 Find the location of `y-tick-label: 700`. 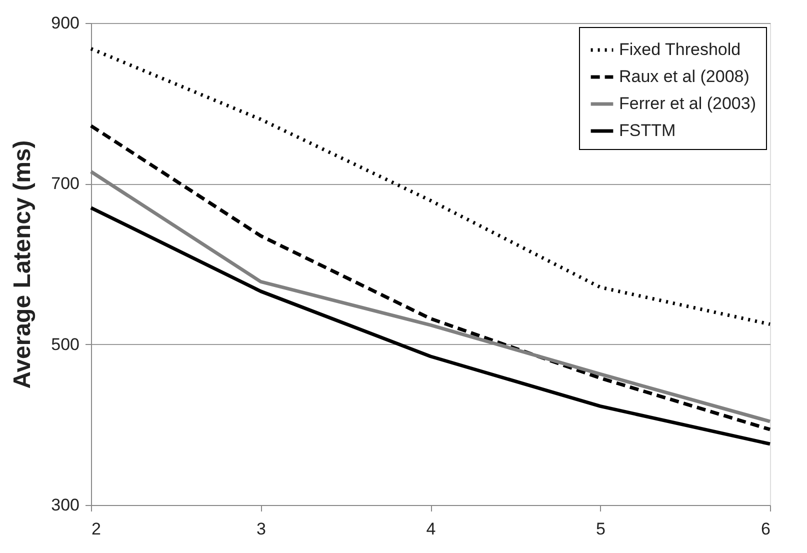

y-tick-label: 700 is located at coordinates (65, 184).